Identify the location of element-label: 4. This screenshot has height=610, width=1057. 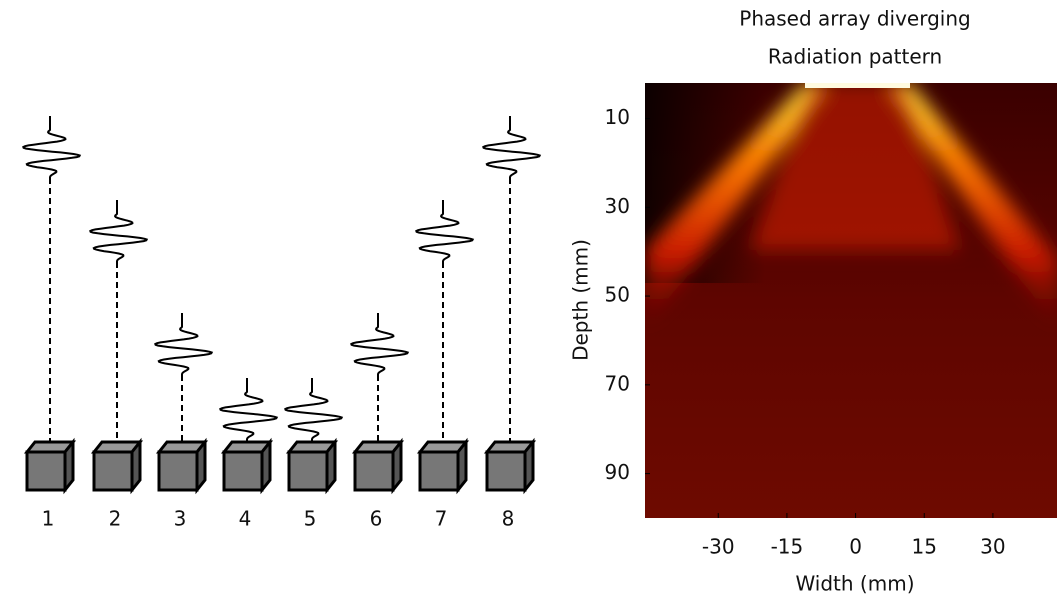
(245, 519).